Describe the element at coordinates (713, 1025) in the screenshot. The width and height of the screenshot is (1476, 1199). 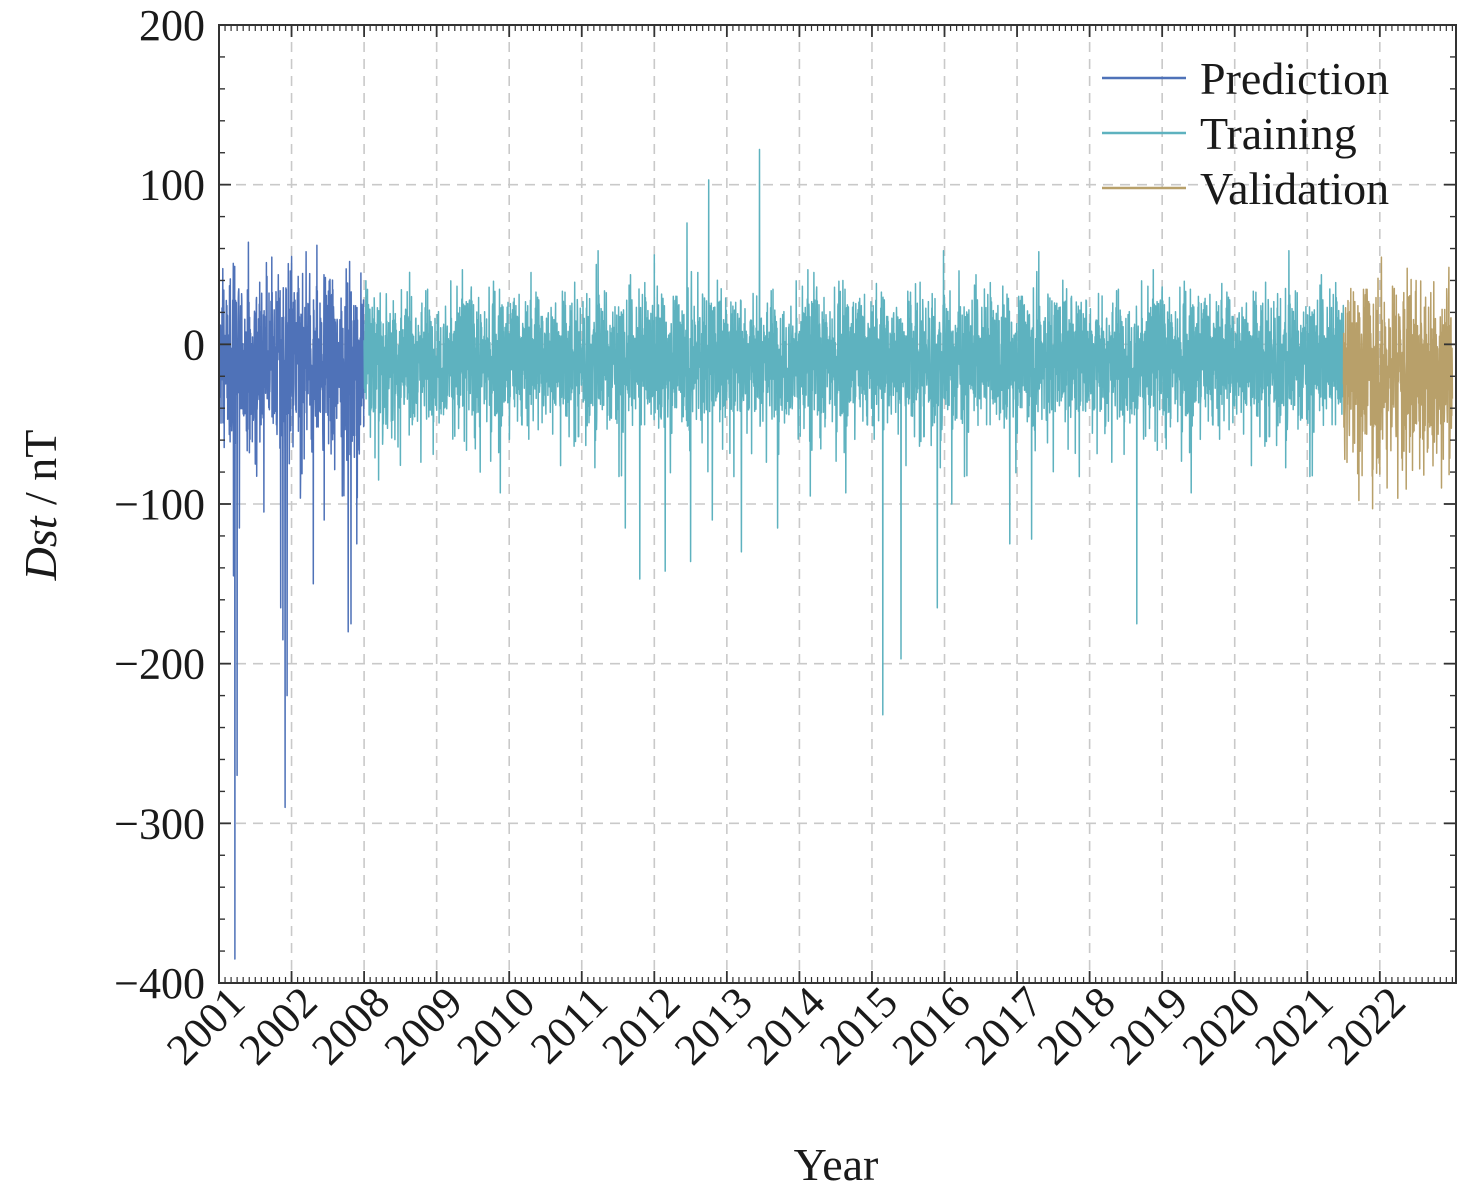
I see `x-tick-label: 2013` at that location.